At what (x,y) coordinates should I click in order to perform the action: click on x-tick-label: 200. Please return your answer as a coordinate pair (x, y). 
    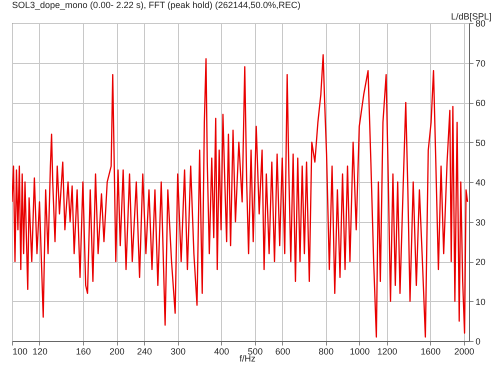
    Looking at the image, I should click on (117, 351).